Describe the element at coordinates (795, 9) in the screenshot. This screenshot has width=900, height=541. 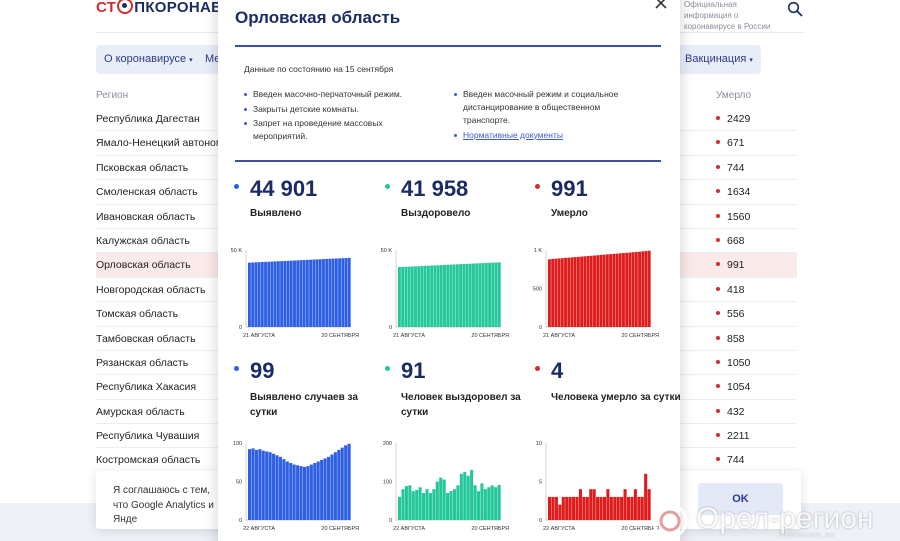
I see `search-icon` at that location.